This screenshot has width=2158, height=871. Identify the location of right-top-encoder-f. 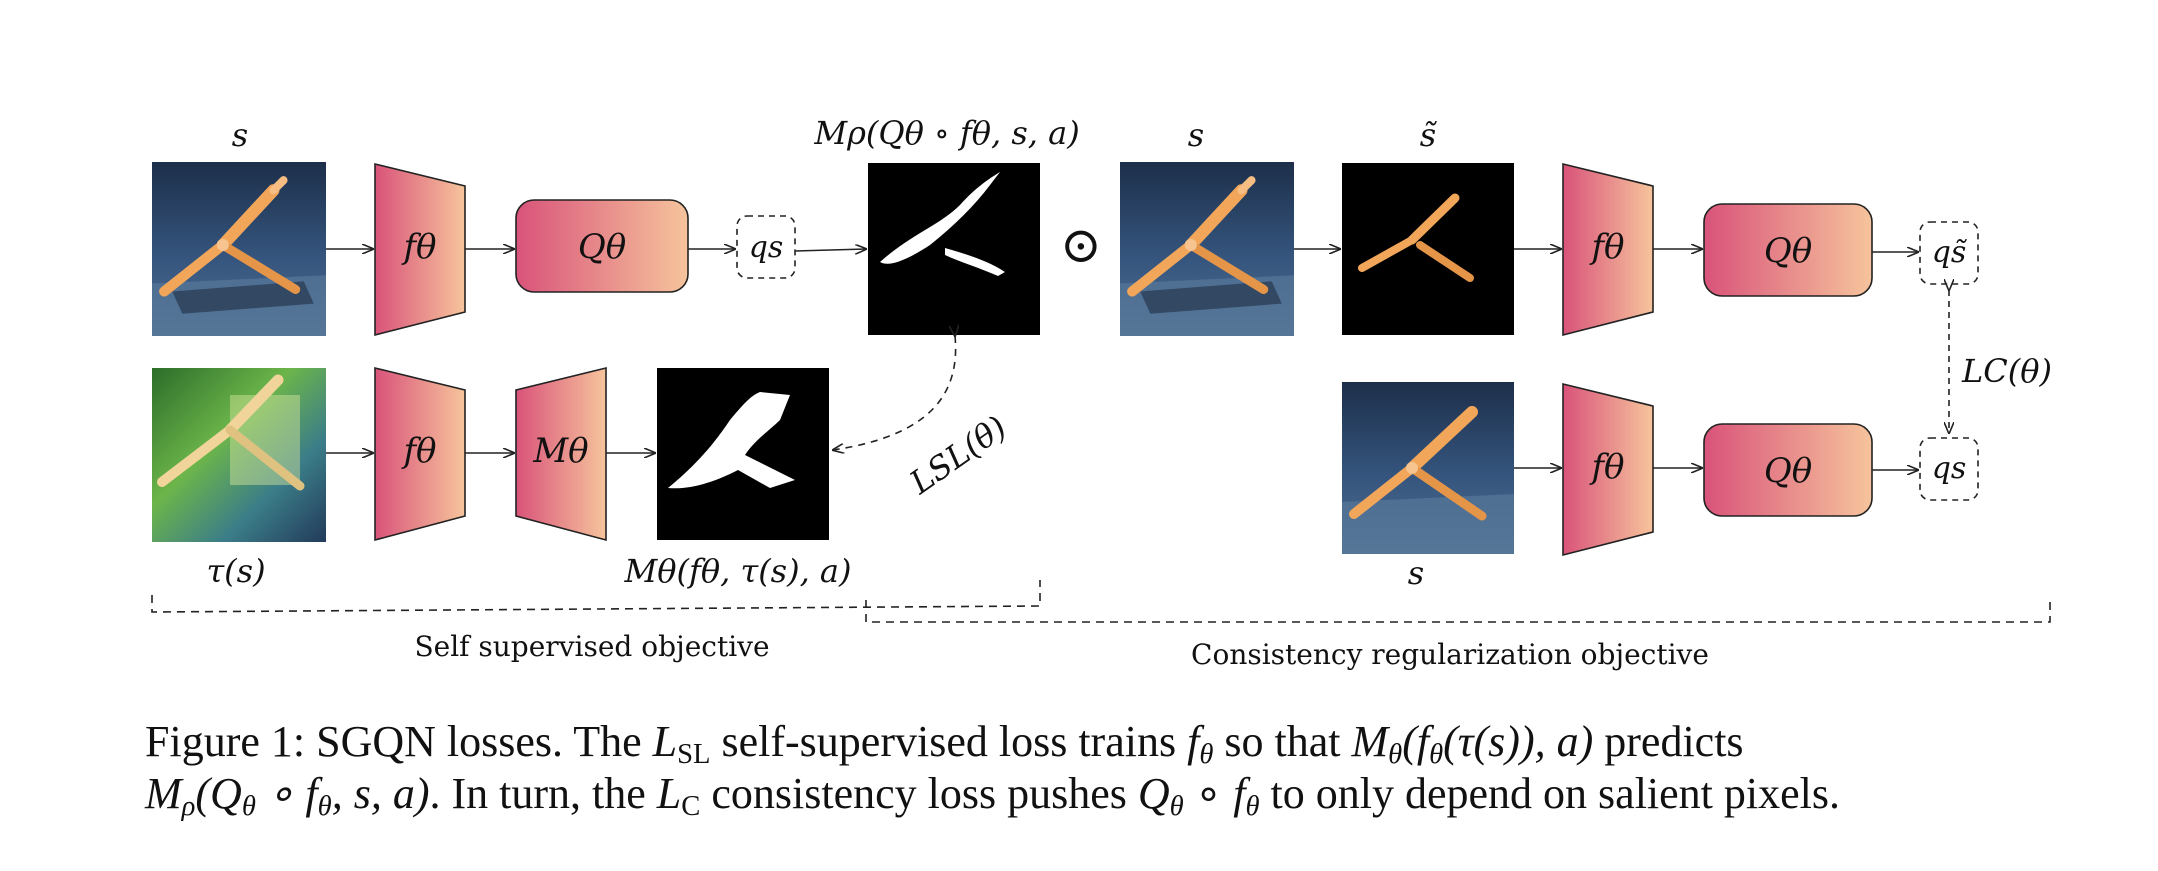
(1608, 249).